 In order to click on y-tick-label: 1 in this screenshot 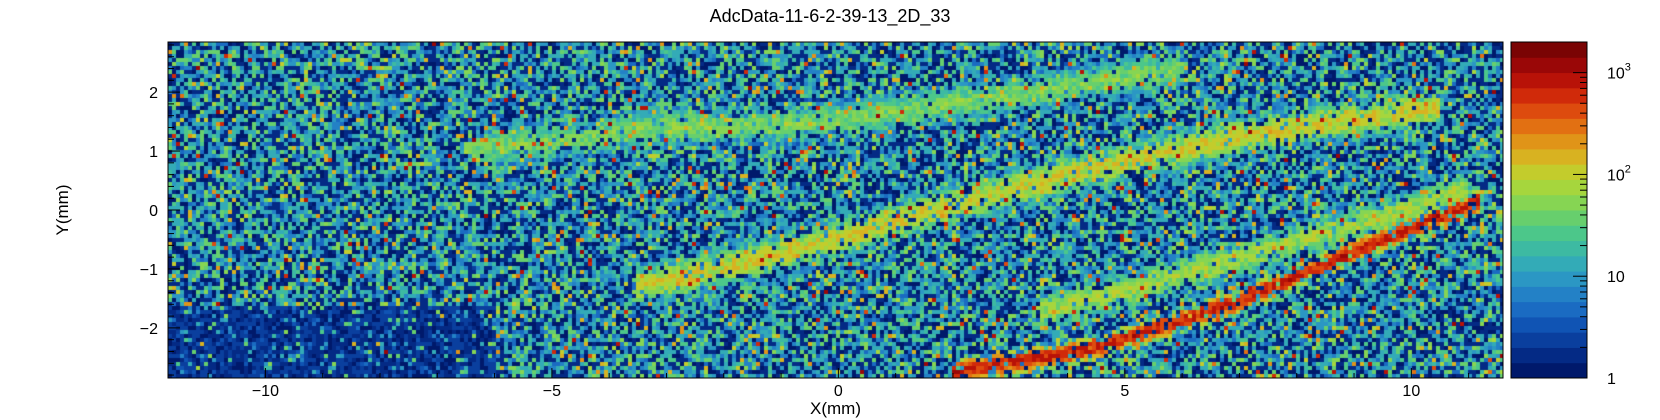, I will do `click(153, 152)`.